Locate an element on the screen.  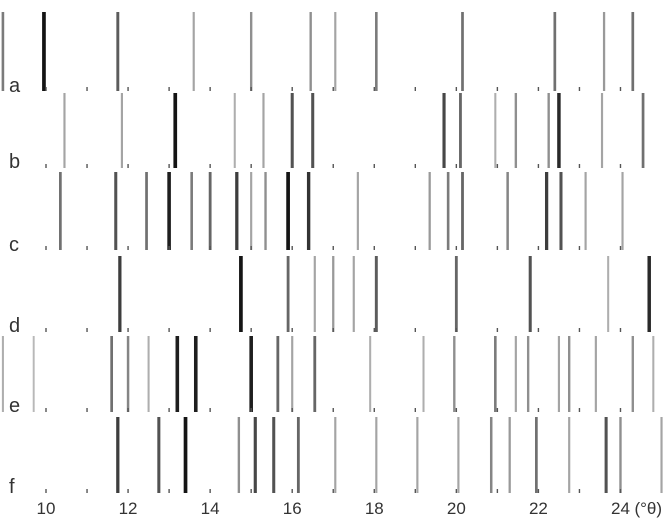
x-axis-unit: (°θ) is located at coordinates (648, 508).